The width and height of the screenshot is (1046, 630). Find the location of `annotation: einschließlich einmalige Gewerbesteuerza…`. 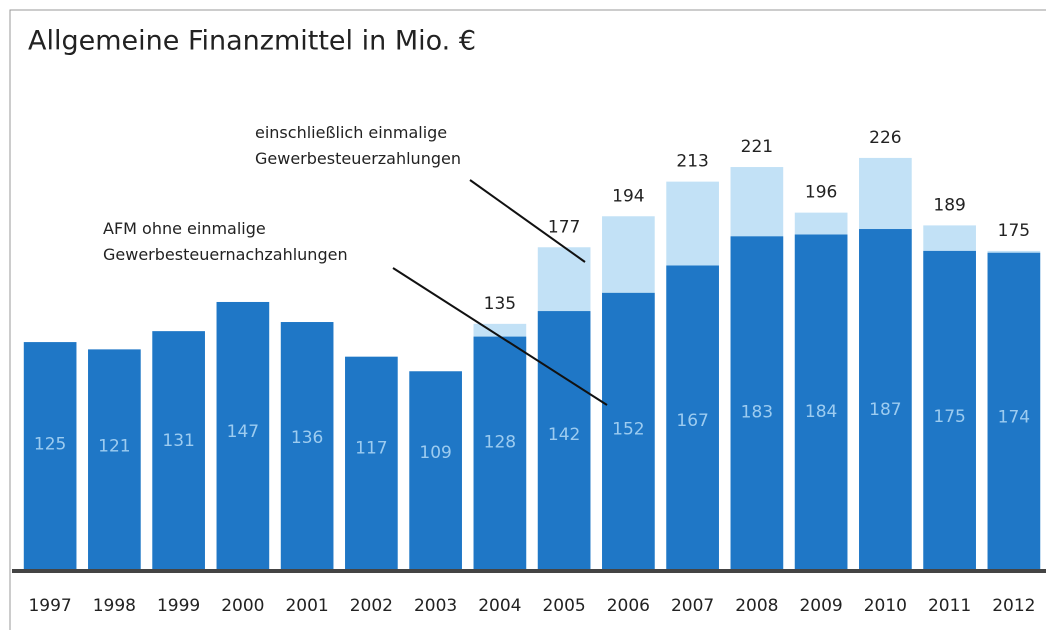

annotation: einschließlich einmalige Gewerbesteuerza… is located at coordinates (358, 145).